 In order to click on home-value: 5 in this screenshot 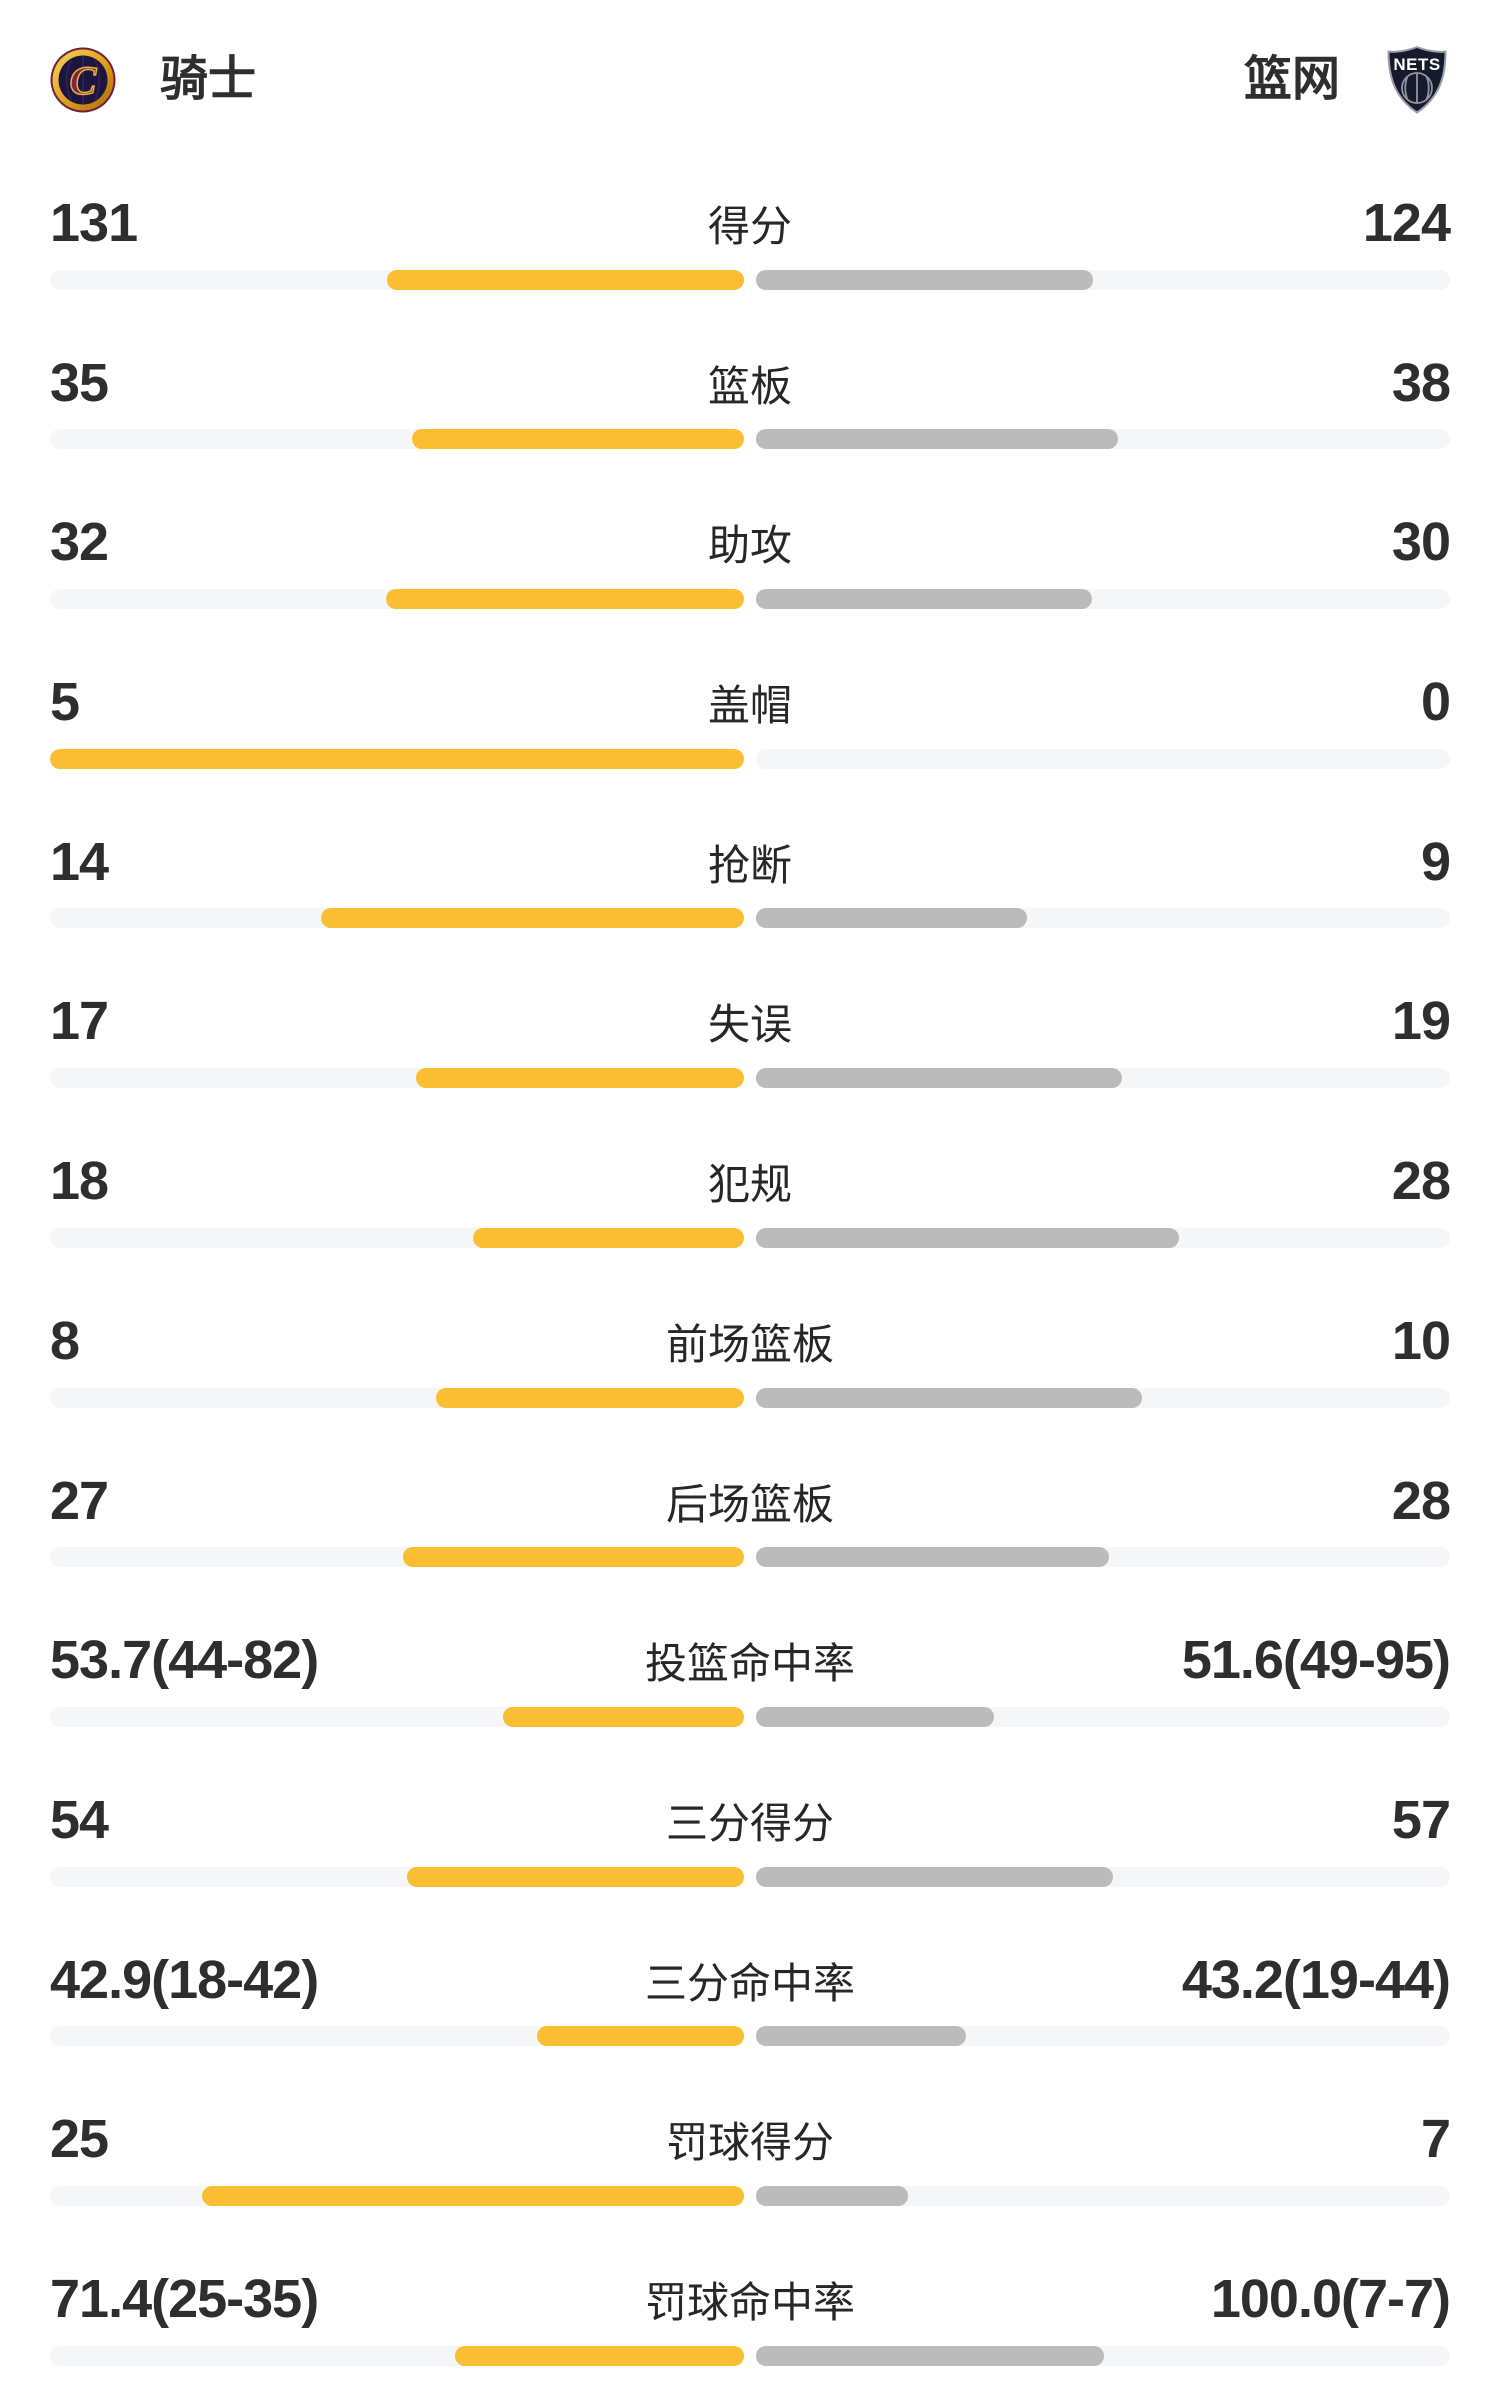, I will do `click(65, 702)`.